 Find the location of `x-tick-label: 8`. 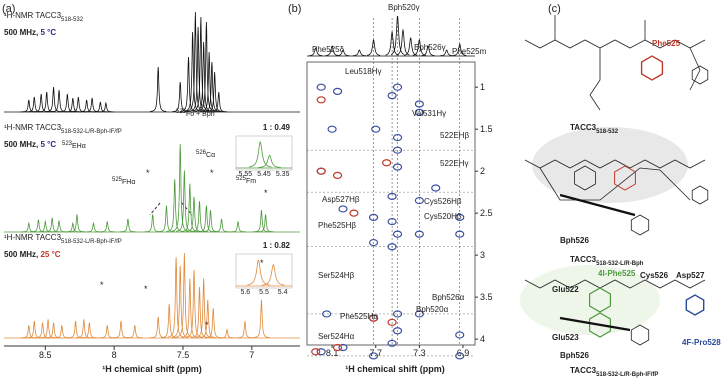

x-tick-label: 8 is located at coordinates (114, 355).